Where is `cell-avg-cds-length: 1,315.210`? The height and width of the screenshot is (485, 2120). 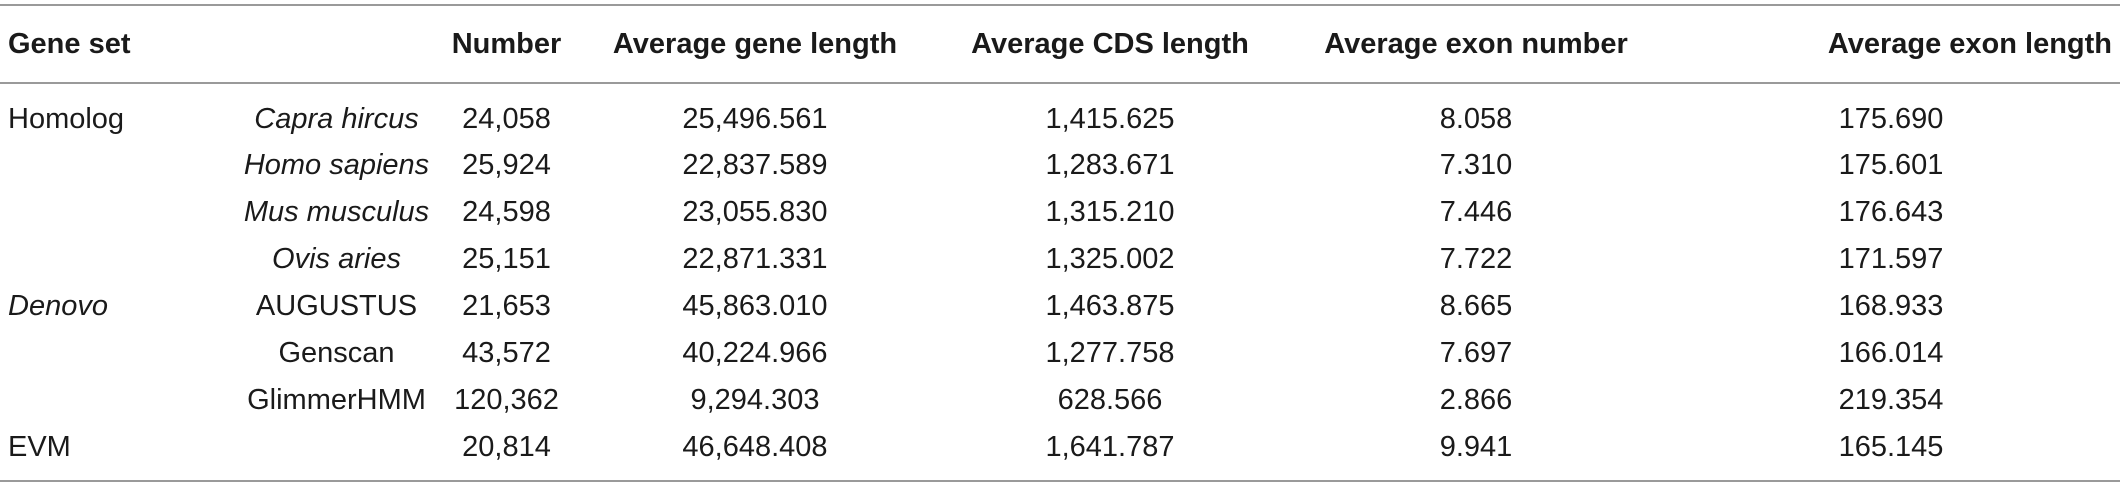 cell-avg-cds-length: 1,315.210 is located at coordinates (1110, 212).